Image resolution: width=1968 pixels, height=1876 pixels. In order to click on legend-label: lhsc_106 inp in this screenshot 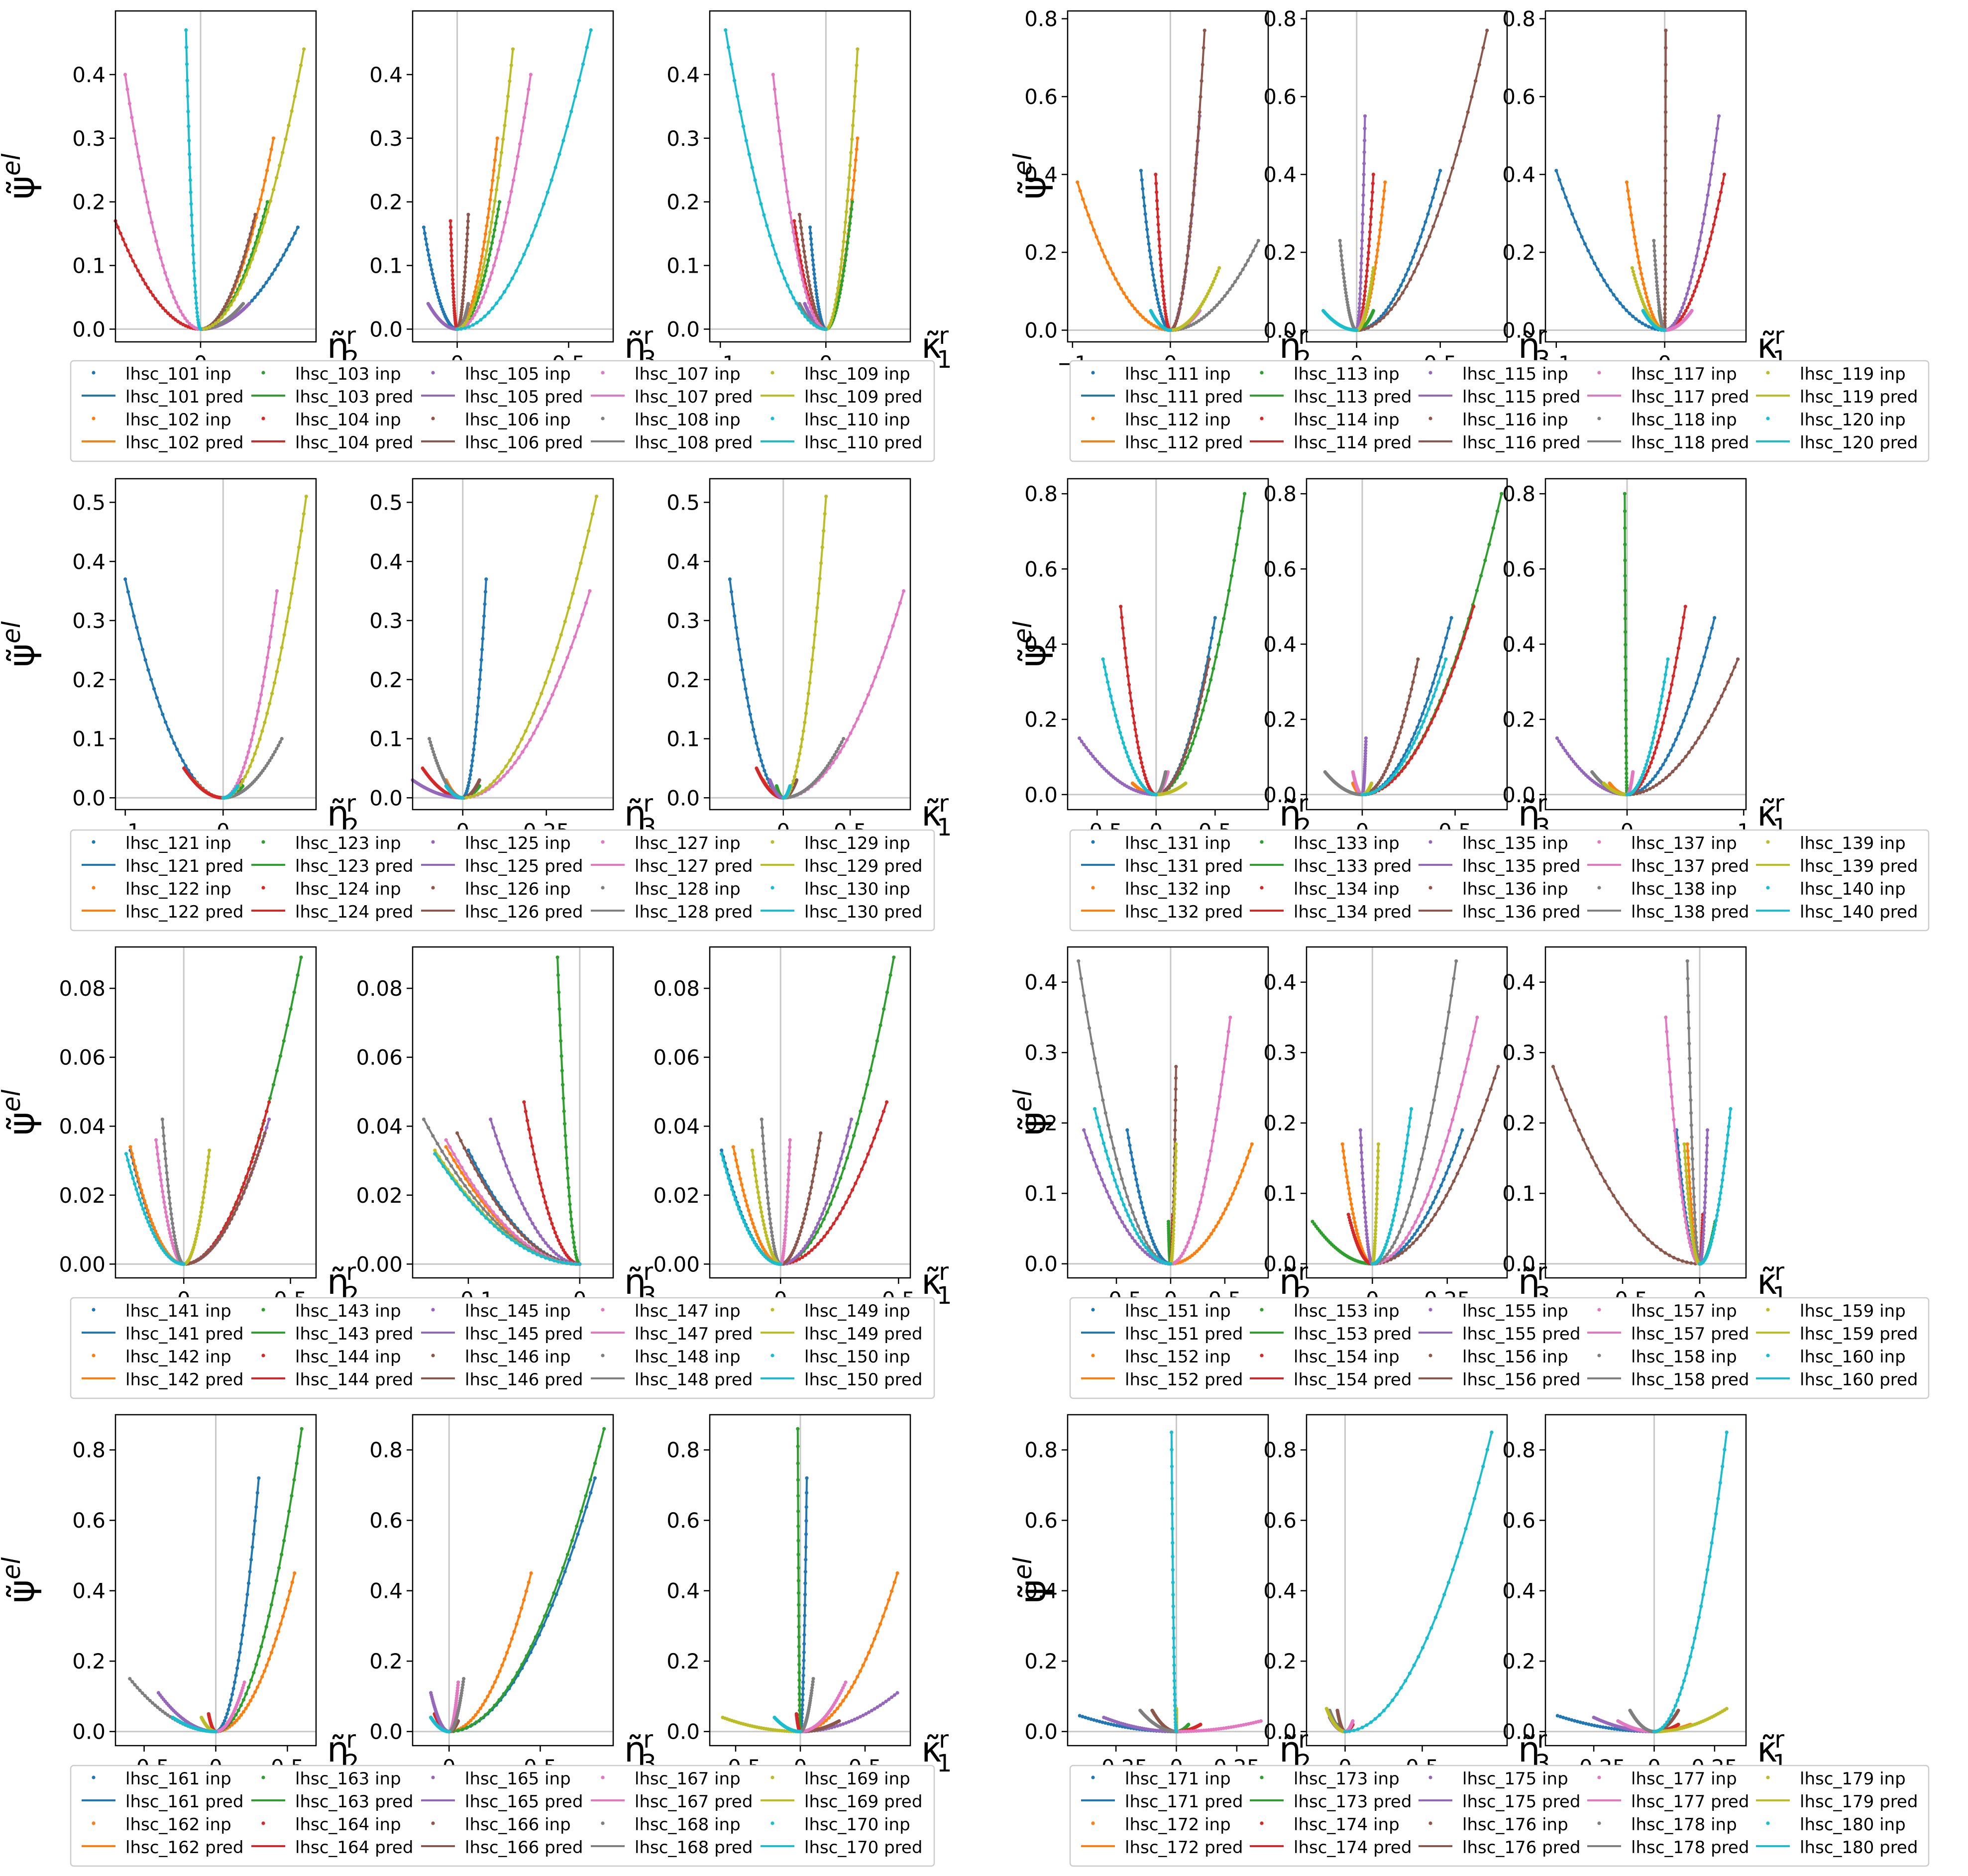, I will do `click(518, 420)`.